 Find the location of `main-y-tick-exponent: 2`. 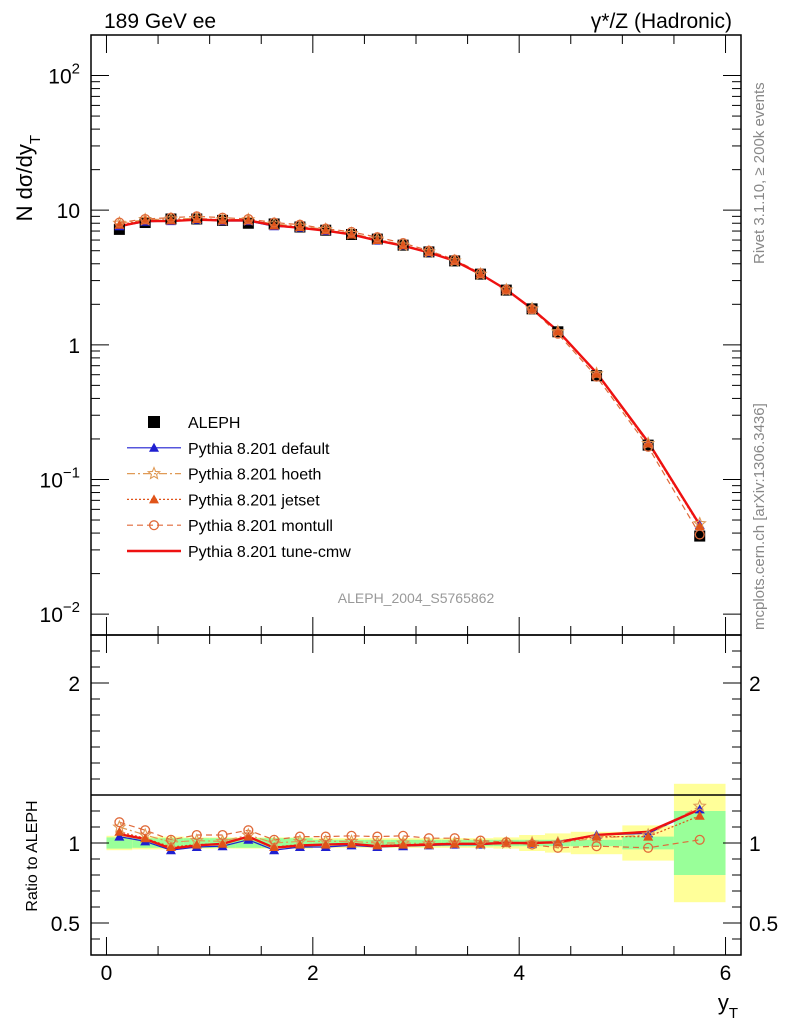

main-y-tick-exponent: 2 is located at coordinates (76, 69).